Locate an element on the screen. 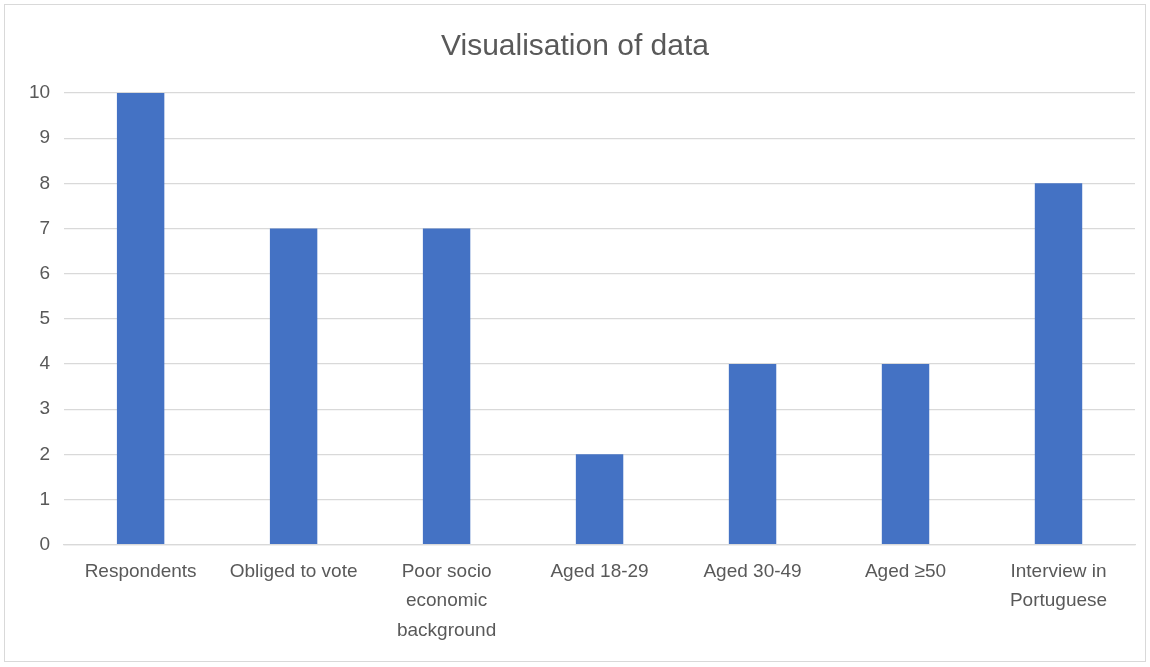 This screenshot has width=1150, height=667. x-tick-label: Aged 18-29 is located at coordinates (599, 570).